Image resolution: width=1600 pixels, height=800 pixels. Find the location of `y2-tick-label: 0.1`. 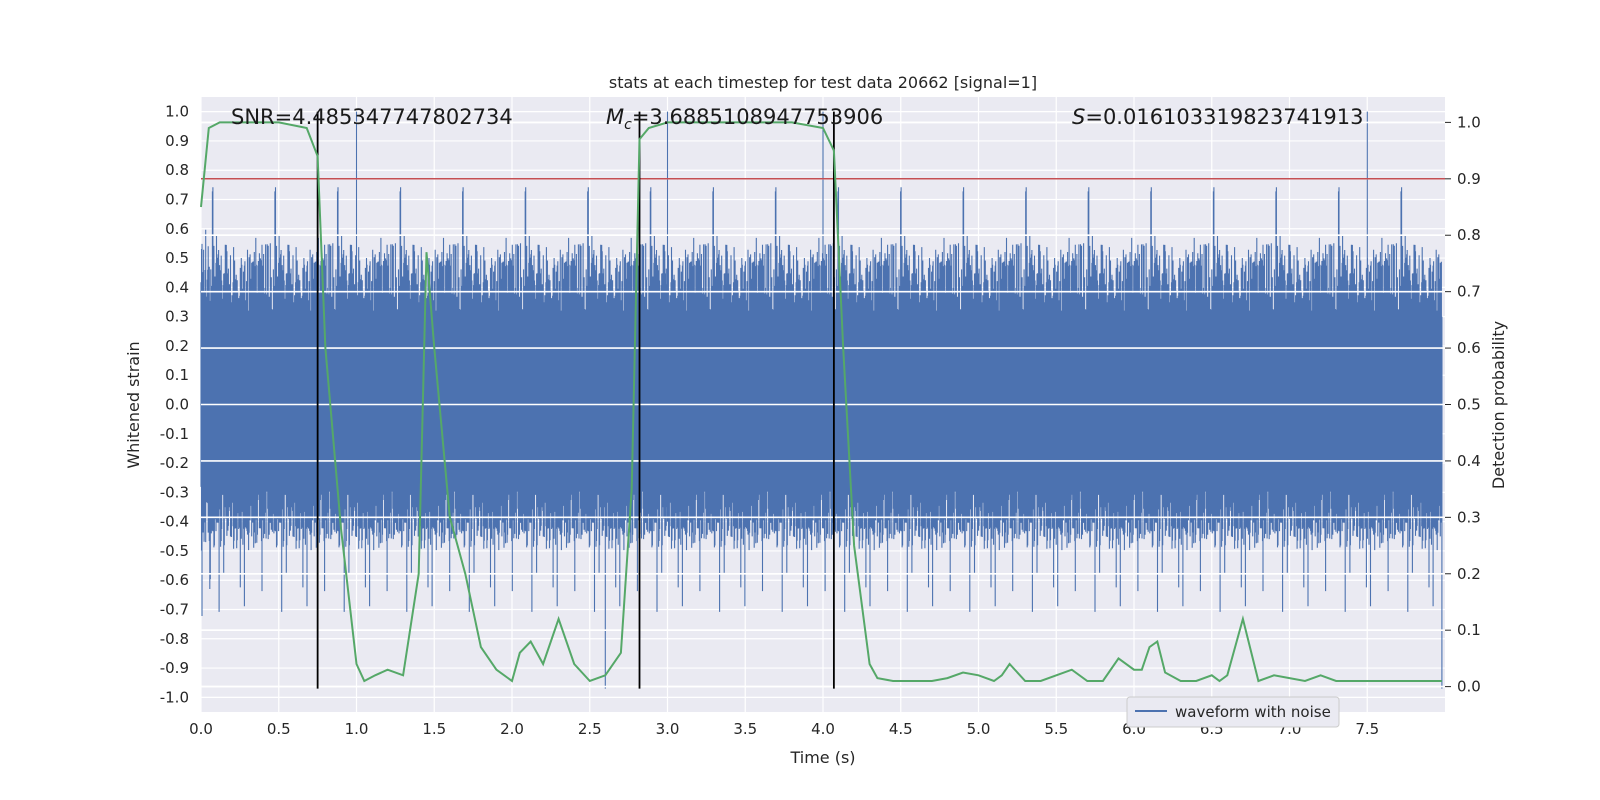

y2-tick-label: 0.1 is located at coordinates (1469, 630).